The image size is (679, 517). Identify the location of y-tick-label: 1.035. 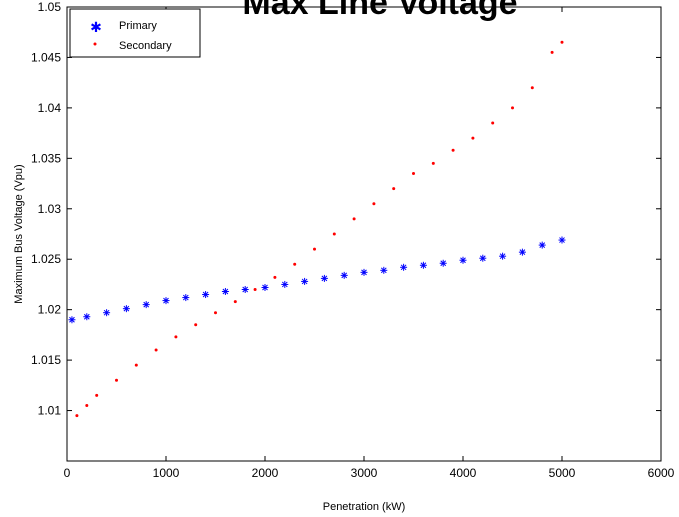
(46, 158).